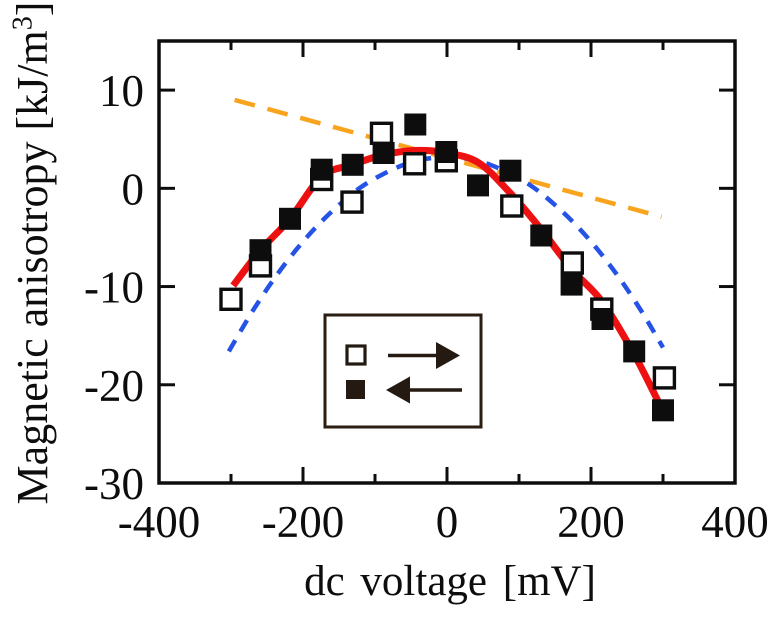 Image resolution: width=768 pixels, height=617 pixels. Describe the element at coordinates (448, 355) in the screenshot. I see `right-arrow-icon` at that location.